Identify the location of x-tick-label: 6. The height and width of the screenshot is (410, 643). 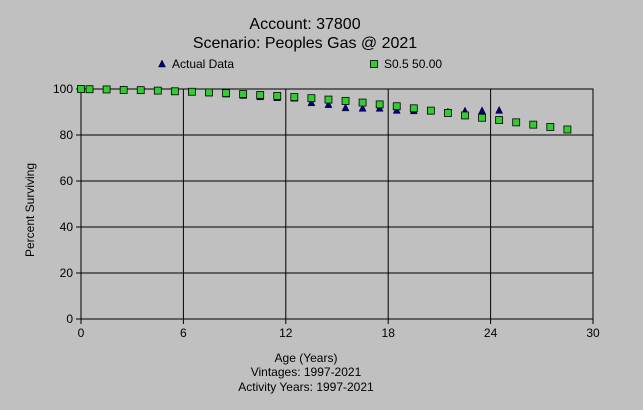
(183, 333).